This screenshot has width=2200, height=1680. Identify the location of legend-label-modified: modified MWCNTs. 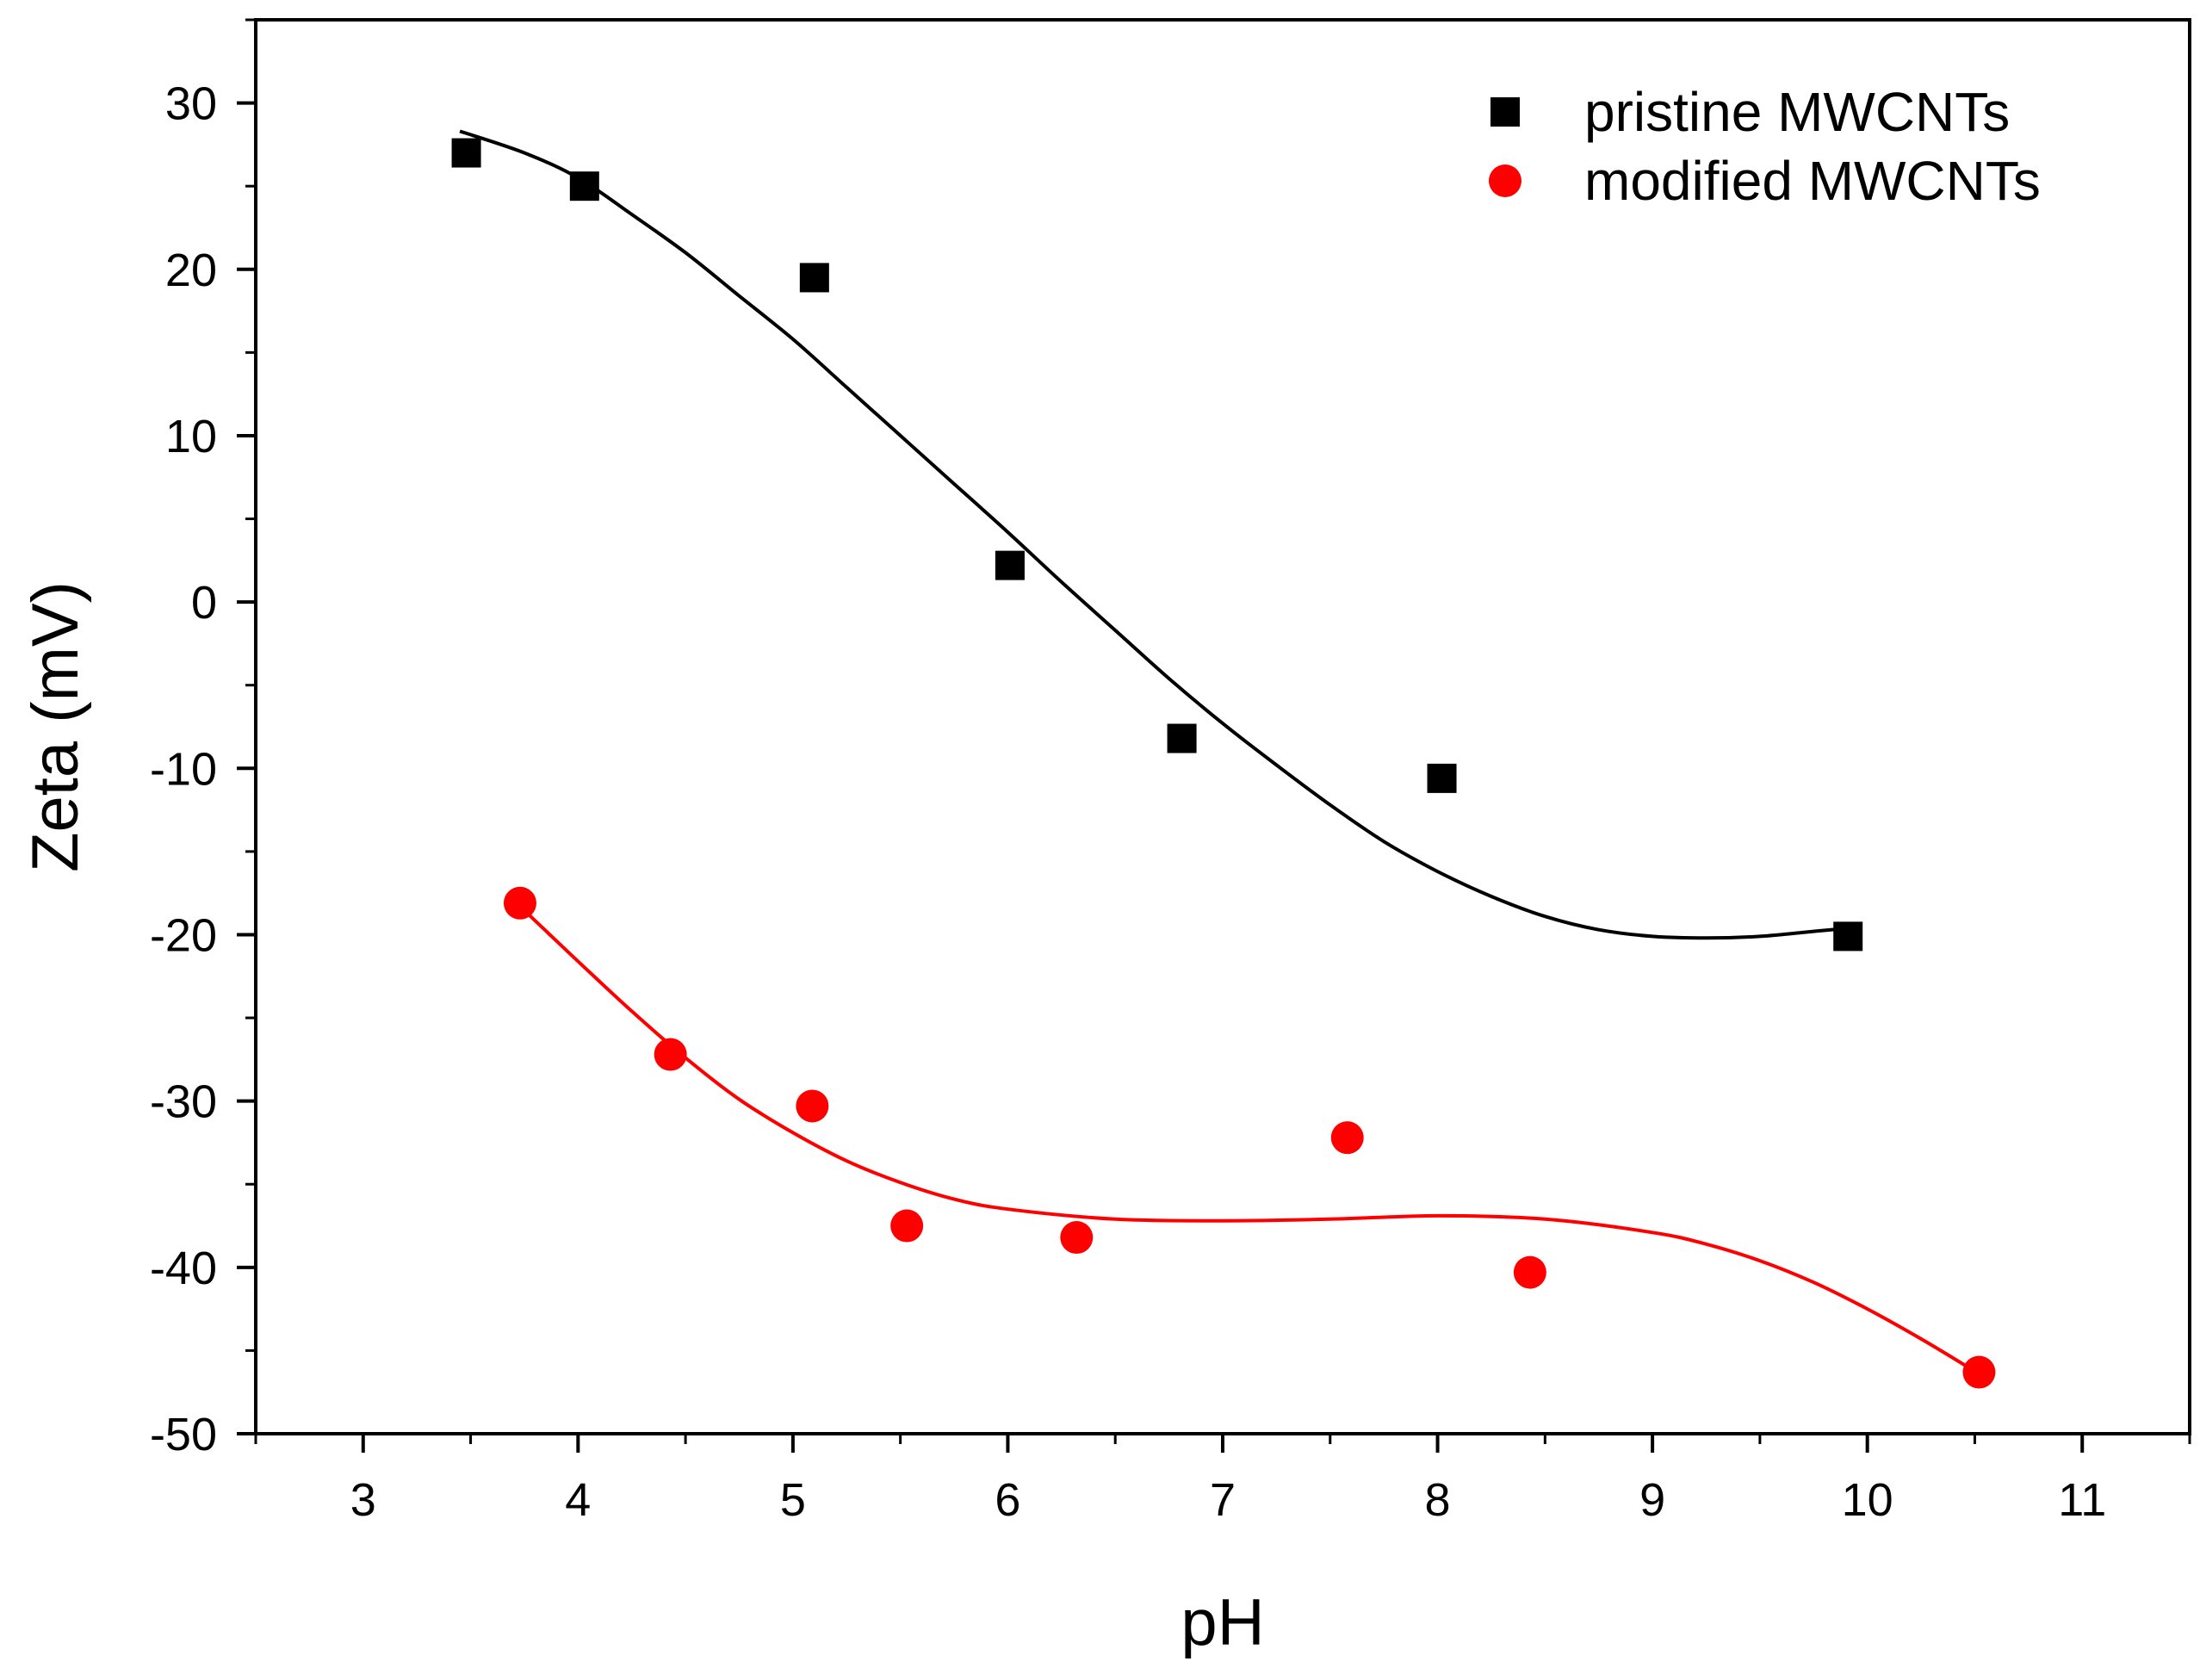
(1812, 181).